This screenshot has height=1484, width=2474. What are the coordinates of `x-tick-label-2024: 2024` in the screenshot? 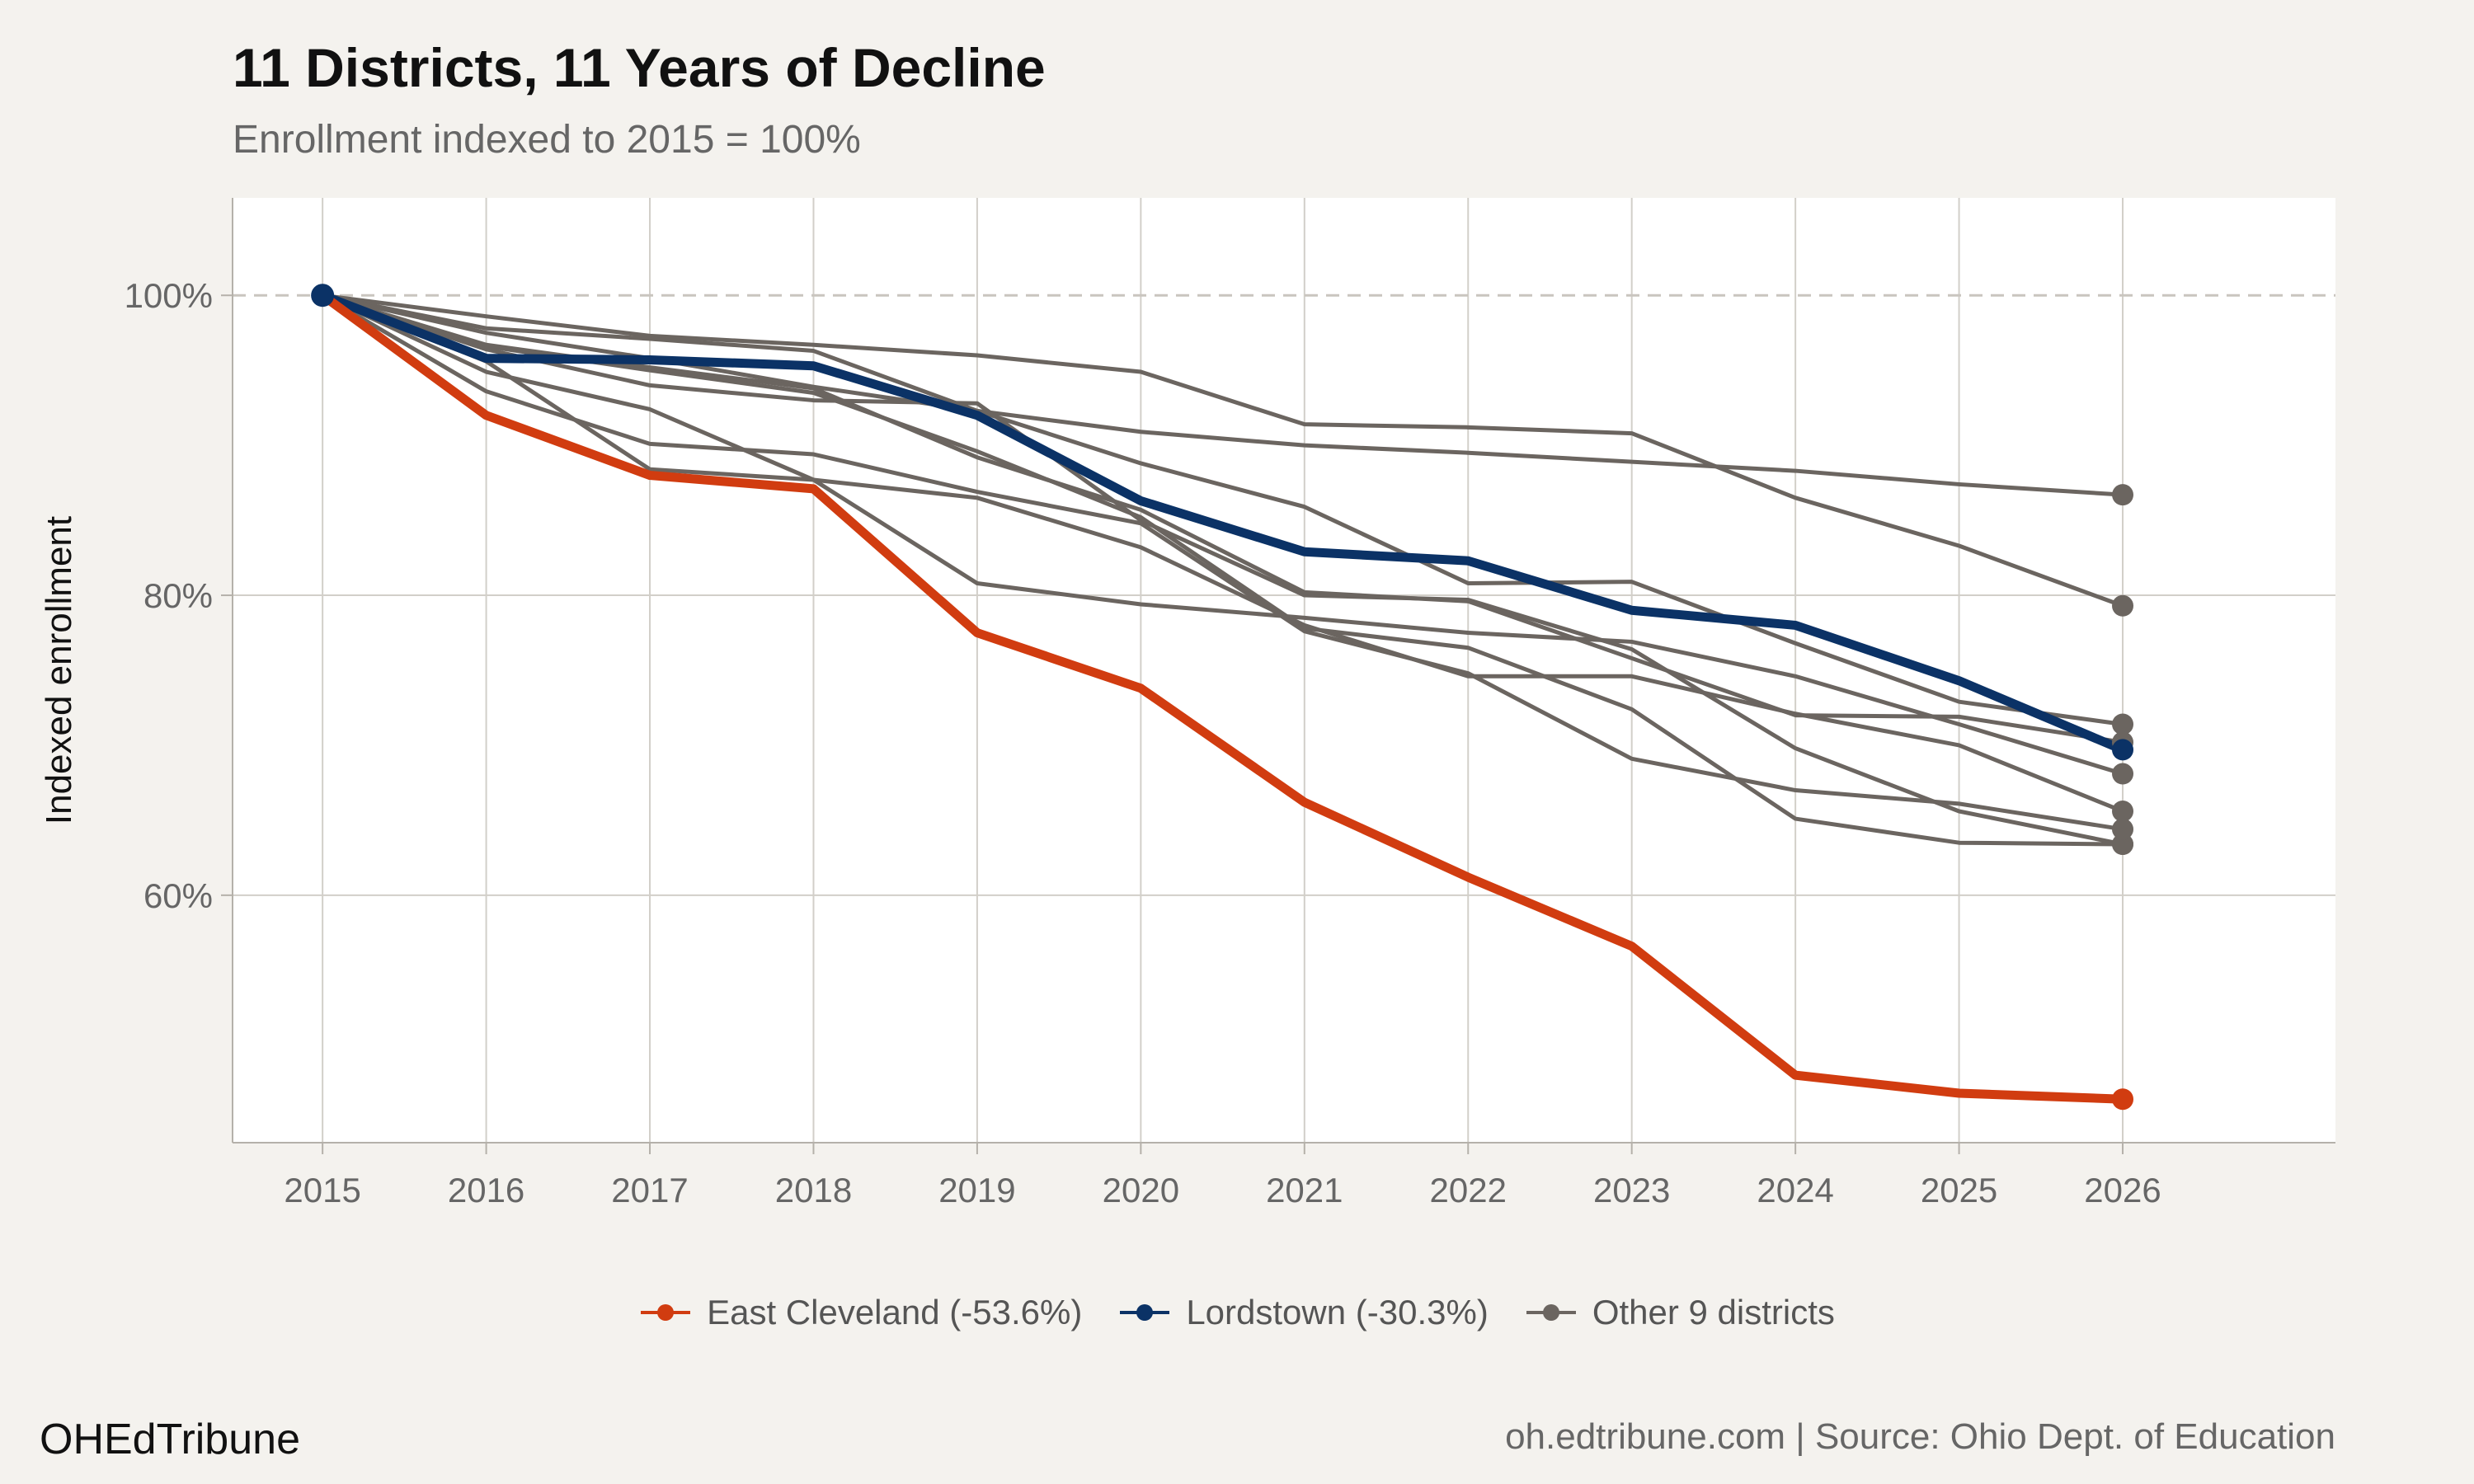 It's located at (1795, 1190).